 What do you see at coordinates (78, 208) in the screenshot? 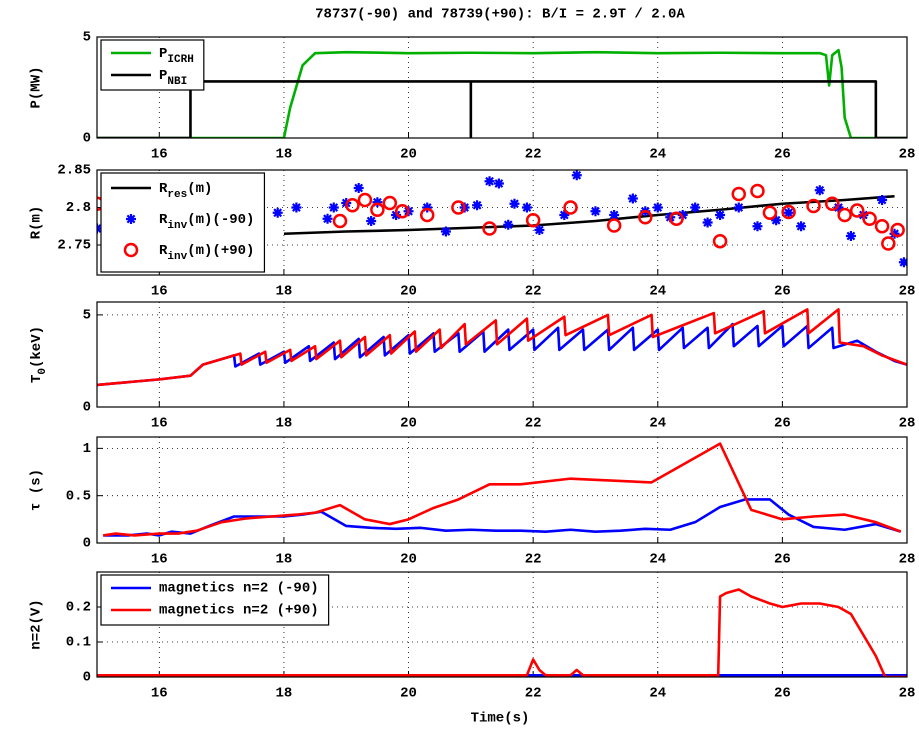
I see `y-tick-label: 2.8` at bounding box center [78, 208].